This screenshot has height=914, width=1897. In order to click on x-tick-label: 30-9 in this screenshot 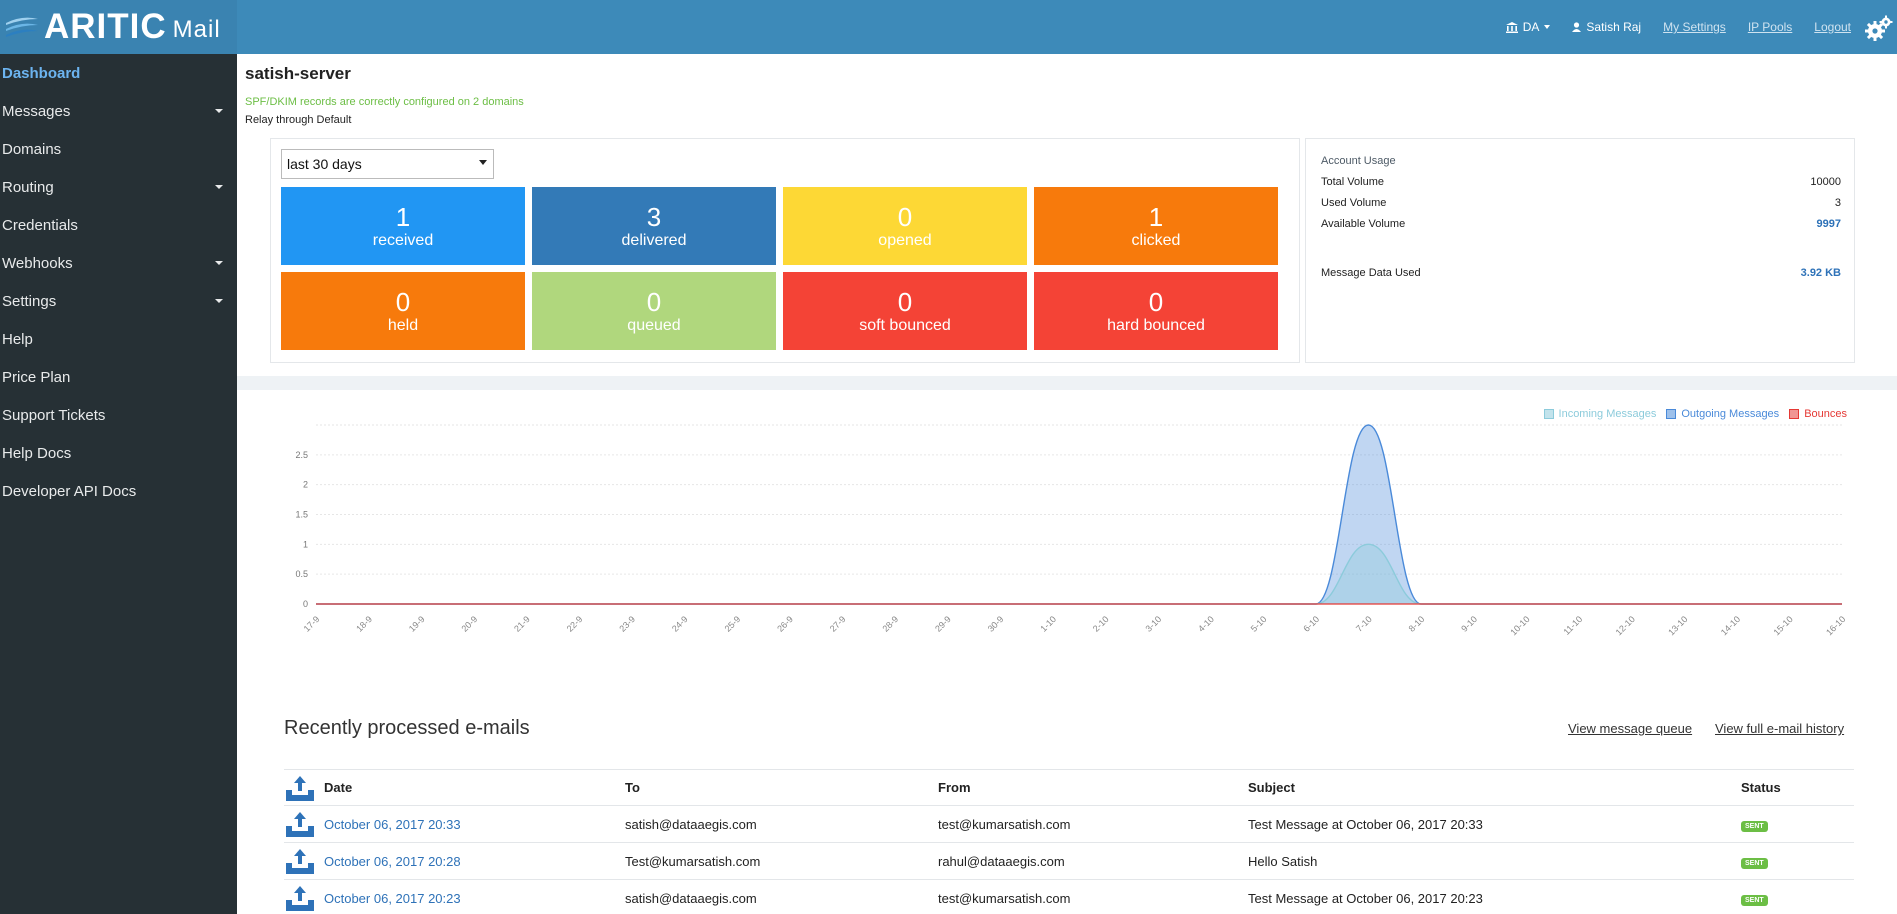, I will do `click(996, 624)`.